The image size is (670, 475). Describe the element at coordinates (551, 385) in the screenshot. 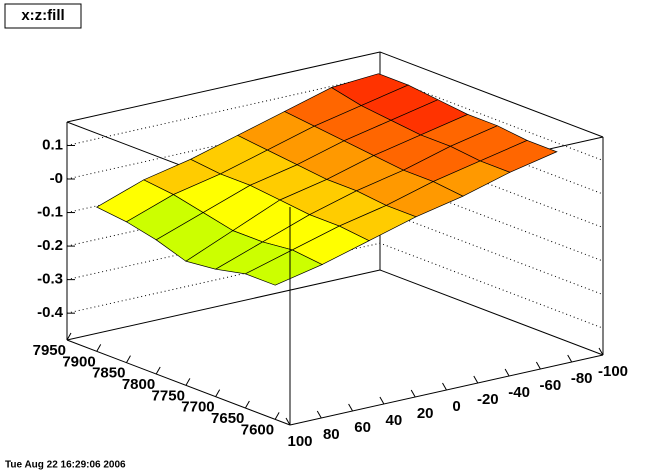

I see `x-tick-label: -60` at that location.